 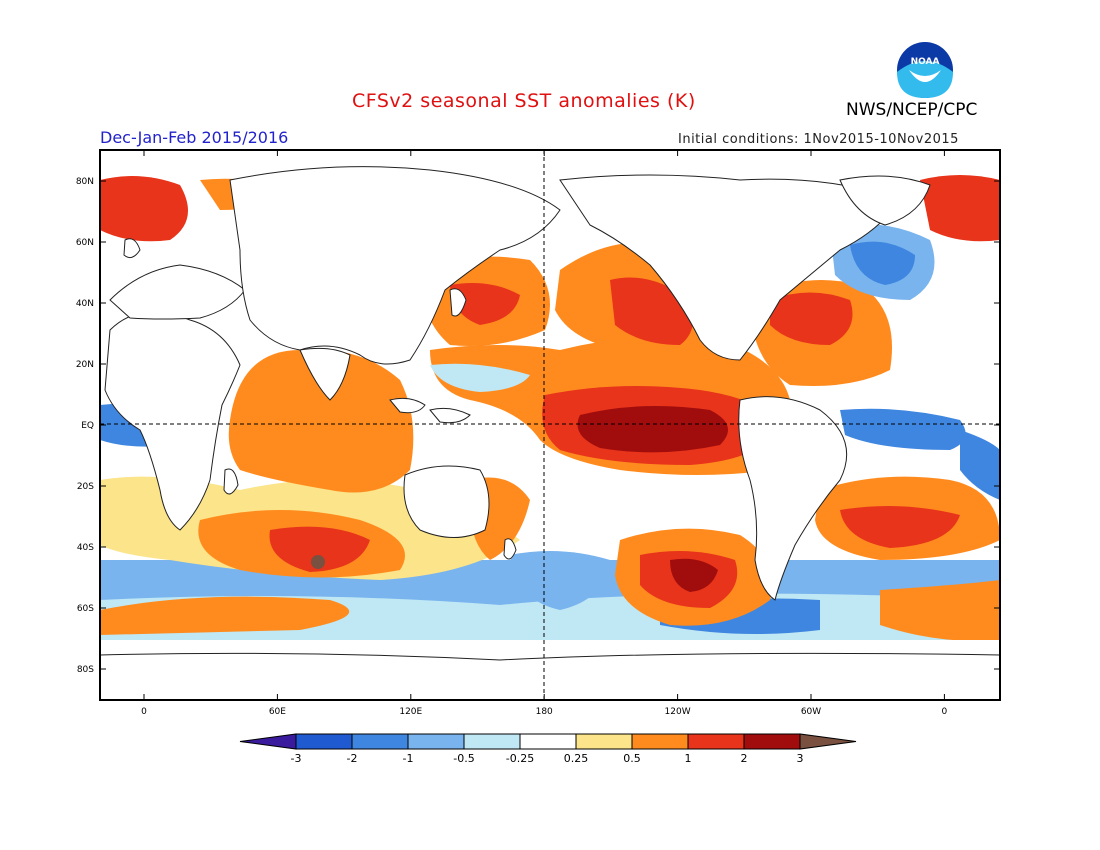 I want to click on lat-tick-label: 40S, so click(x=85, y=548).